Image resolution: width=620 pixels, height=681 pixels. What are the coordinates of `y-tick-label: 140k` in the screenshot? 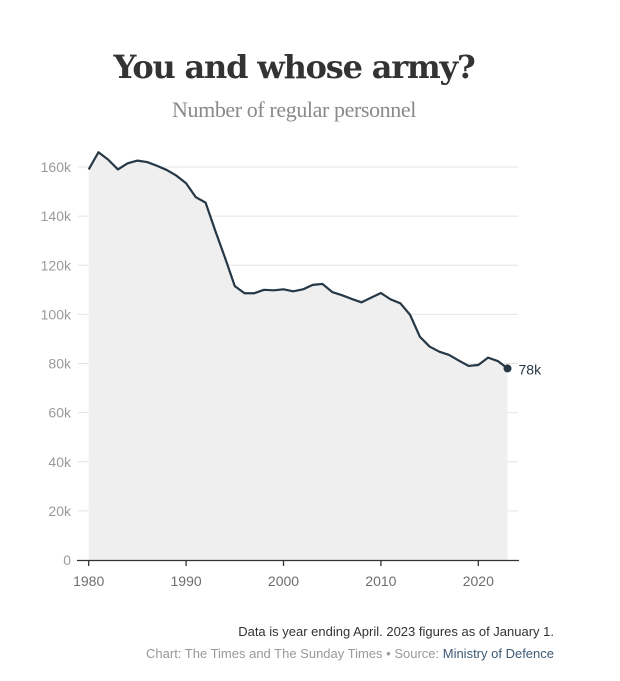 It's located at (56, 216).